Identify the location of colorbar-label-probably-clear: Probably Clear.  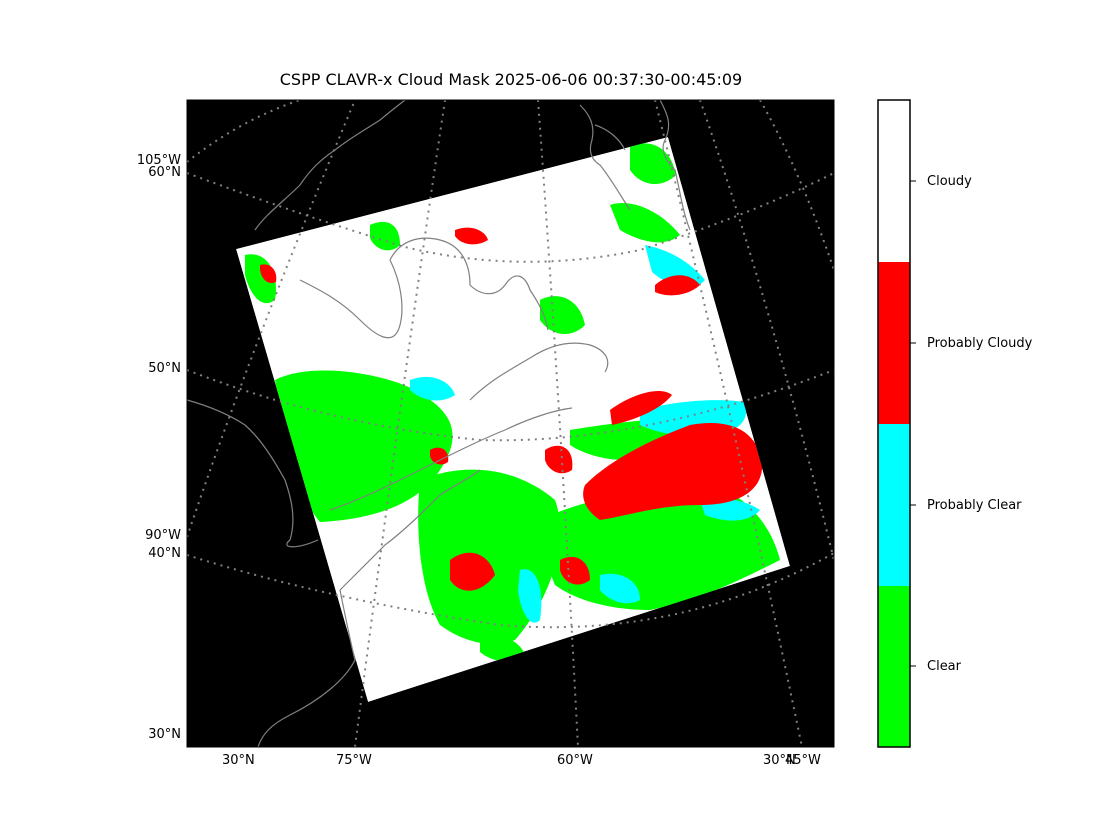
(974, 505).